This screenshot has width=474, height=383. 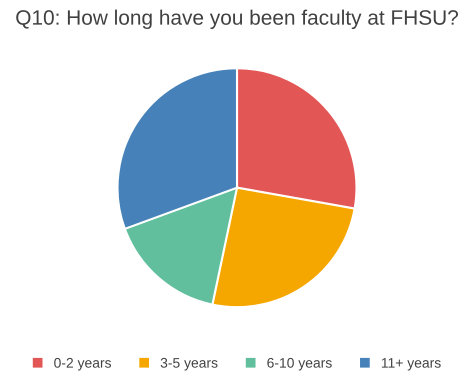 I want to click on legend-label: 11+ years, so click(x=411, y=364).